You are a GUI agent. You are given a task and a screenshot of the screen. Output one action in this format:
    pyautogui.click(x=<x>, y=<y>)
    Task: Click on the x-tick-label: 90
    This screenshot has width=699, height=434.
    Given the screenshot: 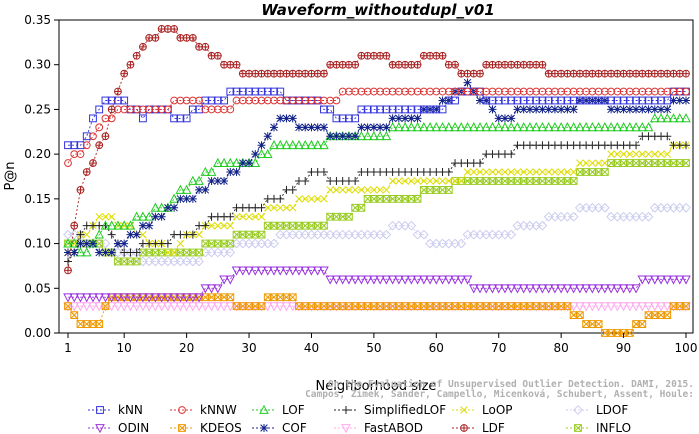 What is the action you would take?
    pyautogui.click(x=623, y=348)
    